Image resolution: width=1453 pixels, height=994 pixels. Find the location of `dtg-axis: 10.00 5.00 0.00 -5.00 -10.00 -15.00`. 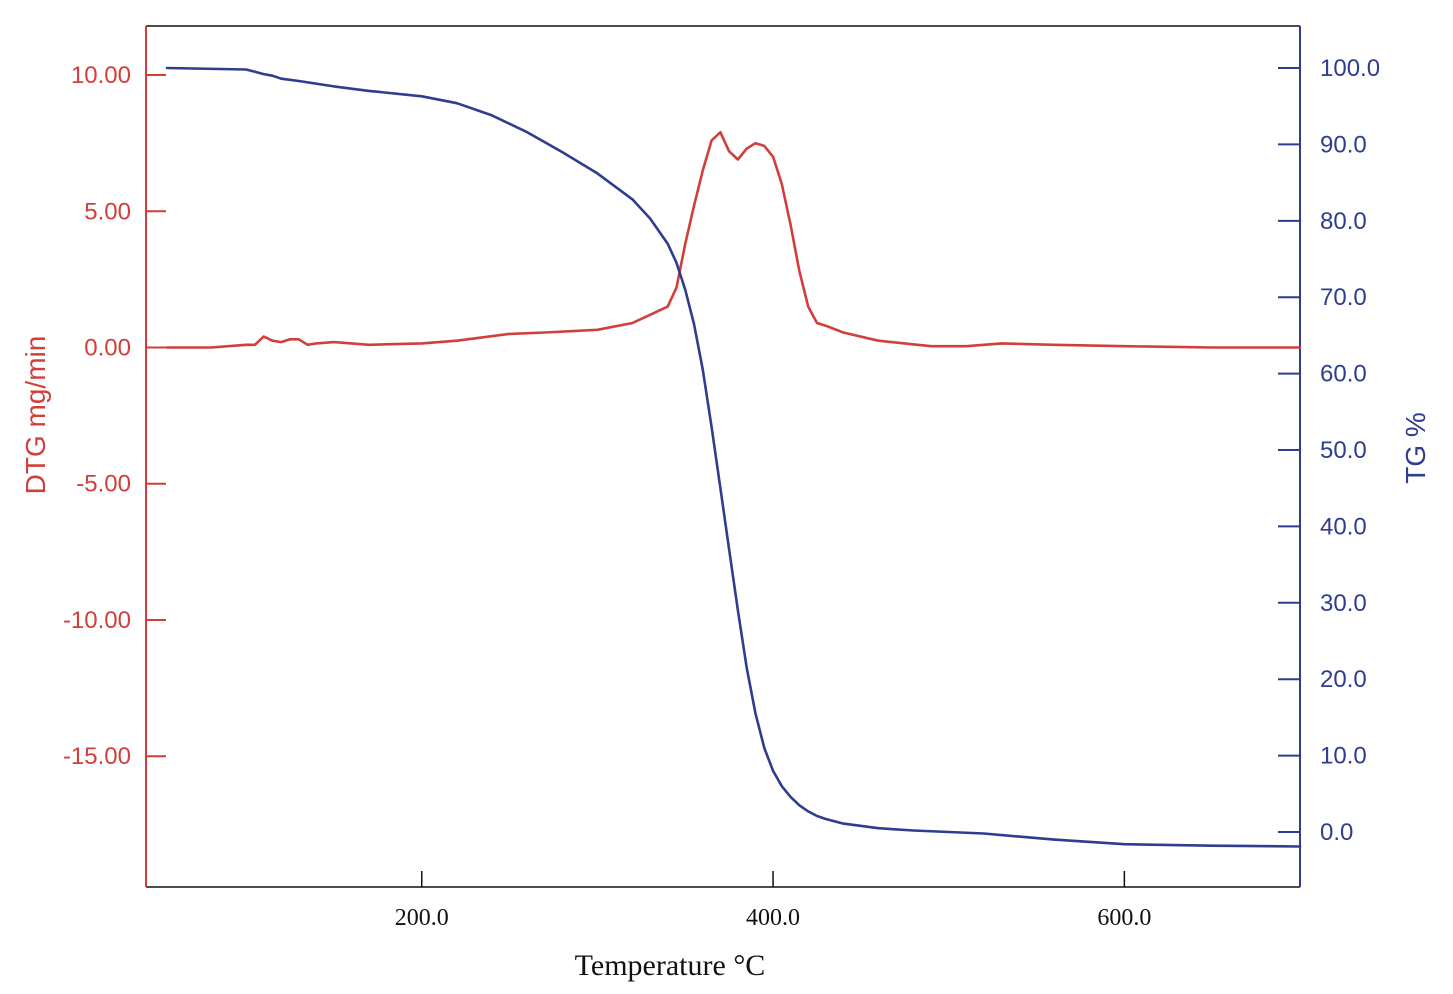

dtg-axis: 10.00 5.00 0.00 -5.00 -10.00 -15.00 is located at coordinates (114, 416).